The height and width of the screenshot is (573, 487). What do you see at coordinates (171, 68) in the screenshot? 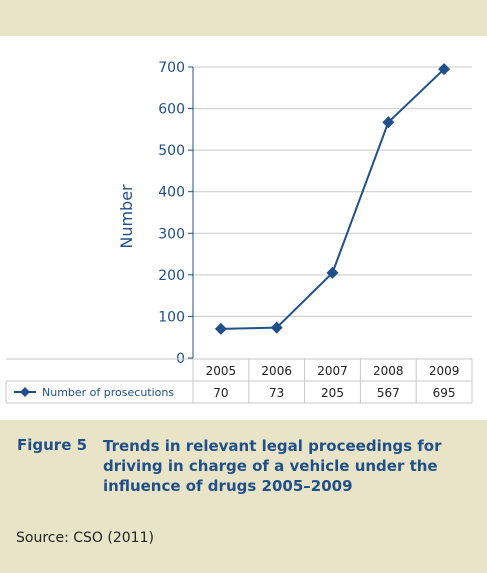
I see `y-tick-label: 700` at bounding box center [171, 68].